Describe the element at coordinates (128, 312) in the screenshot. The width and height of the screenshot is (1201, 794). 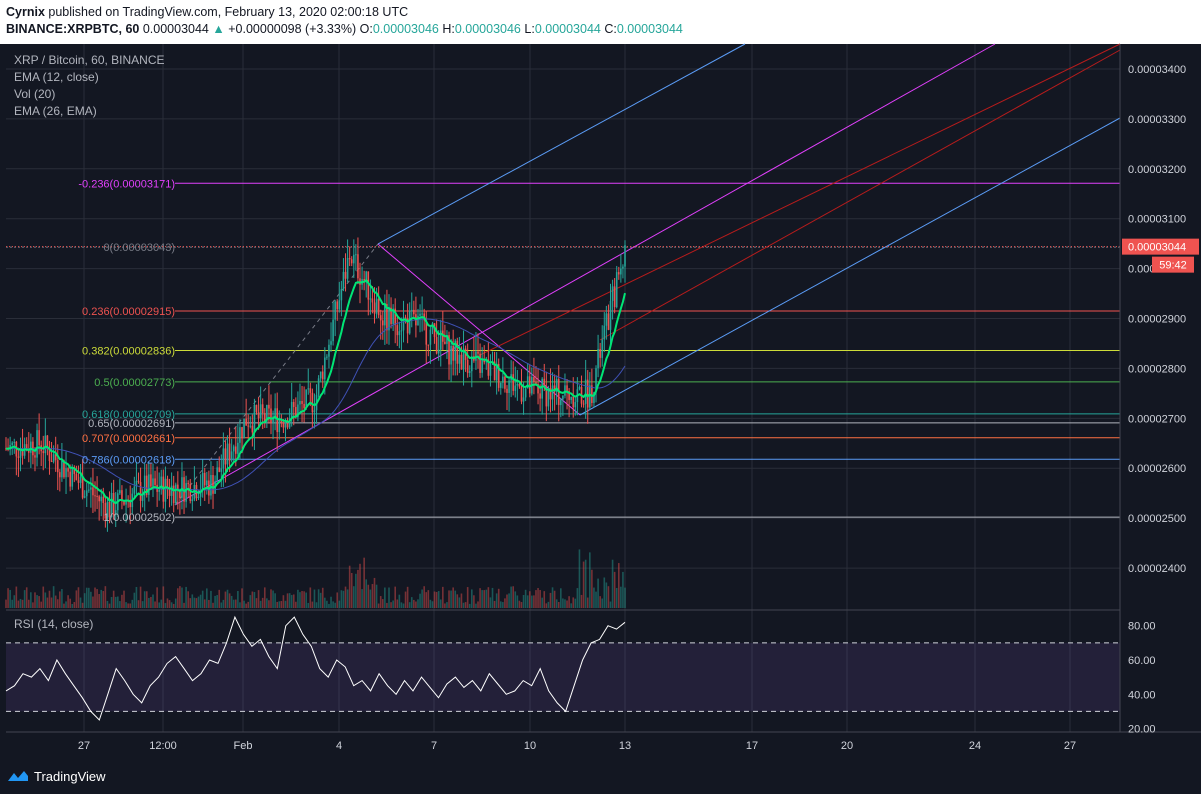
I see `fib-level-label: 0.236(0.00002915)` at that location.